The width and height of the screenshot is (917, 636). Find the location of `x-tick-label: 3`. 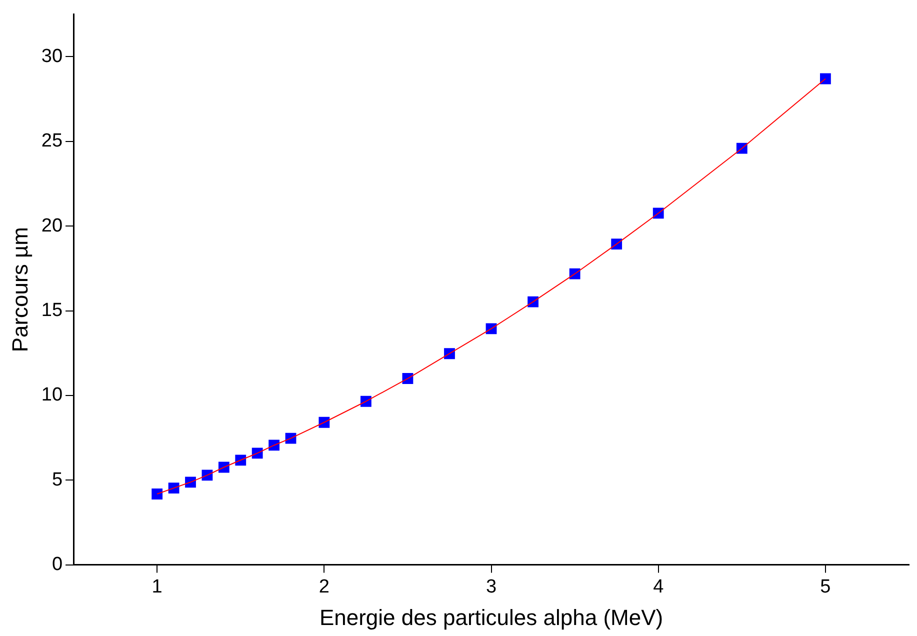

x-tick-label: 3 is located at coordinates (491, 587).